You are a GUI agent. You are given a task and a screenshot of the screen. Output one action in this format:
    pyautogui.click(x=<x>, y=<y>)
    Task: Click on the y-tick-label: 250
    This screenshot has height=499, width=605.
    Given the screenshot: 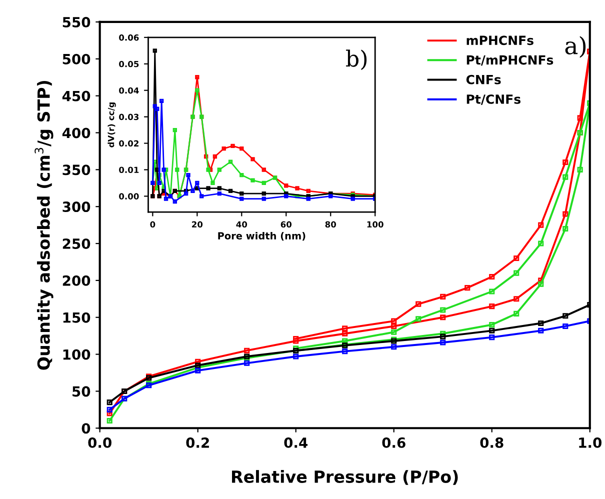 What is the action you would take?
    pyautogui.click(x=76, y=243)
    